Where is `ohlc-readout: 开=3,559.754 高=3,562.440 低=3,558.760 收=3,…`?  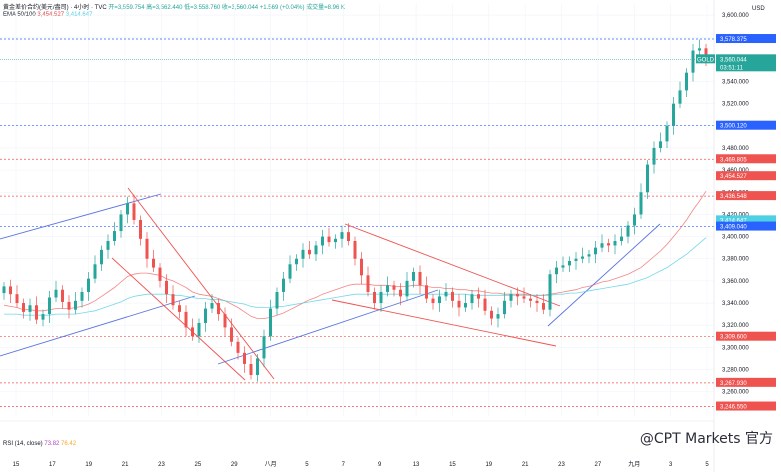
ohlc-readout: 开=3,559.754 高=3,562.440 低=3,558.760 收=3,… is located at coordinates (227, 8).